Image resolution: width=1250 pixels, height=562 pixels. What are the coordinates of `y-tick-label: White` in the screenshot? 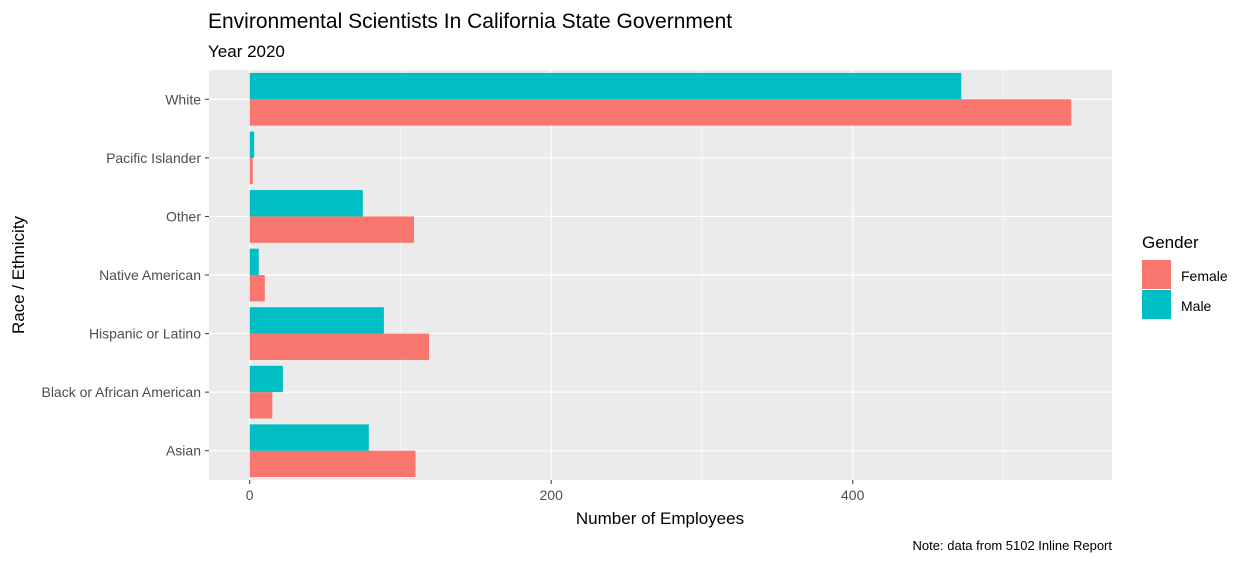 It's located at (183, 99).